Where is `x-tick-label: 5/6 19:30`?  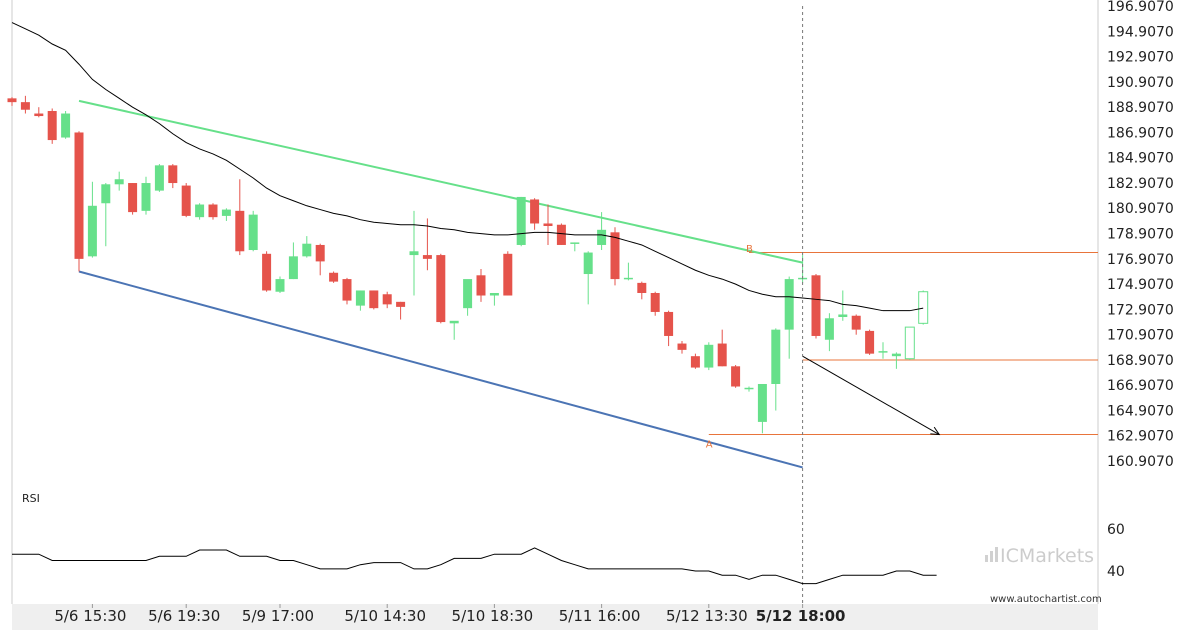 x-tick-label: 5/6 19:30 is located at coordinates (184, 616).